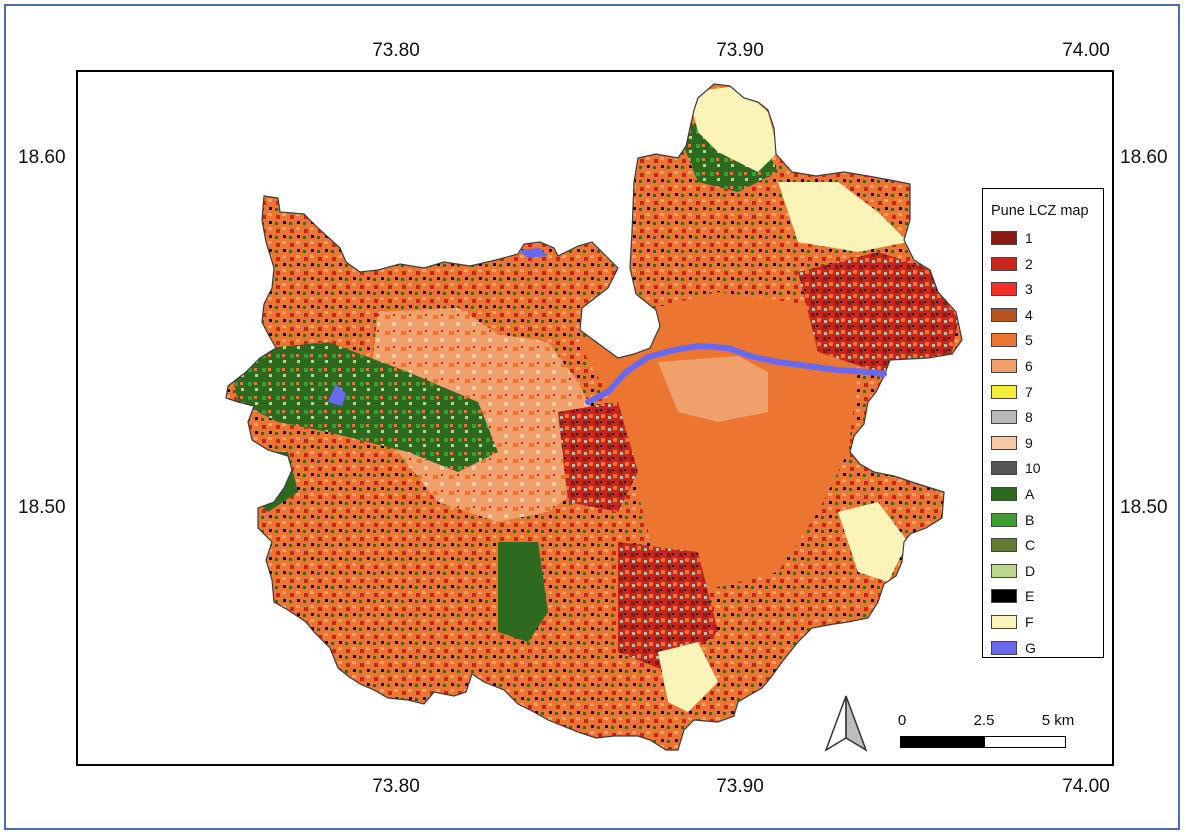  I want to click on water-body-west, so click(337, 395).